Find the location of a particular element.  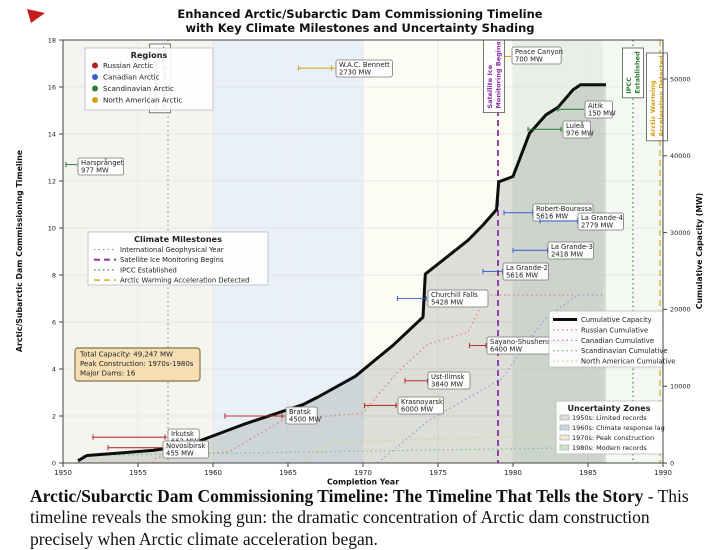

left-tick-label: 4 is located at coordinates (54, 369).